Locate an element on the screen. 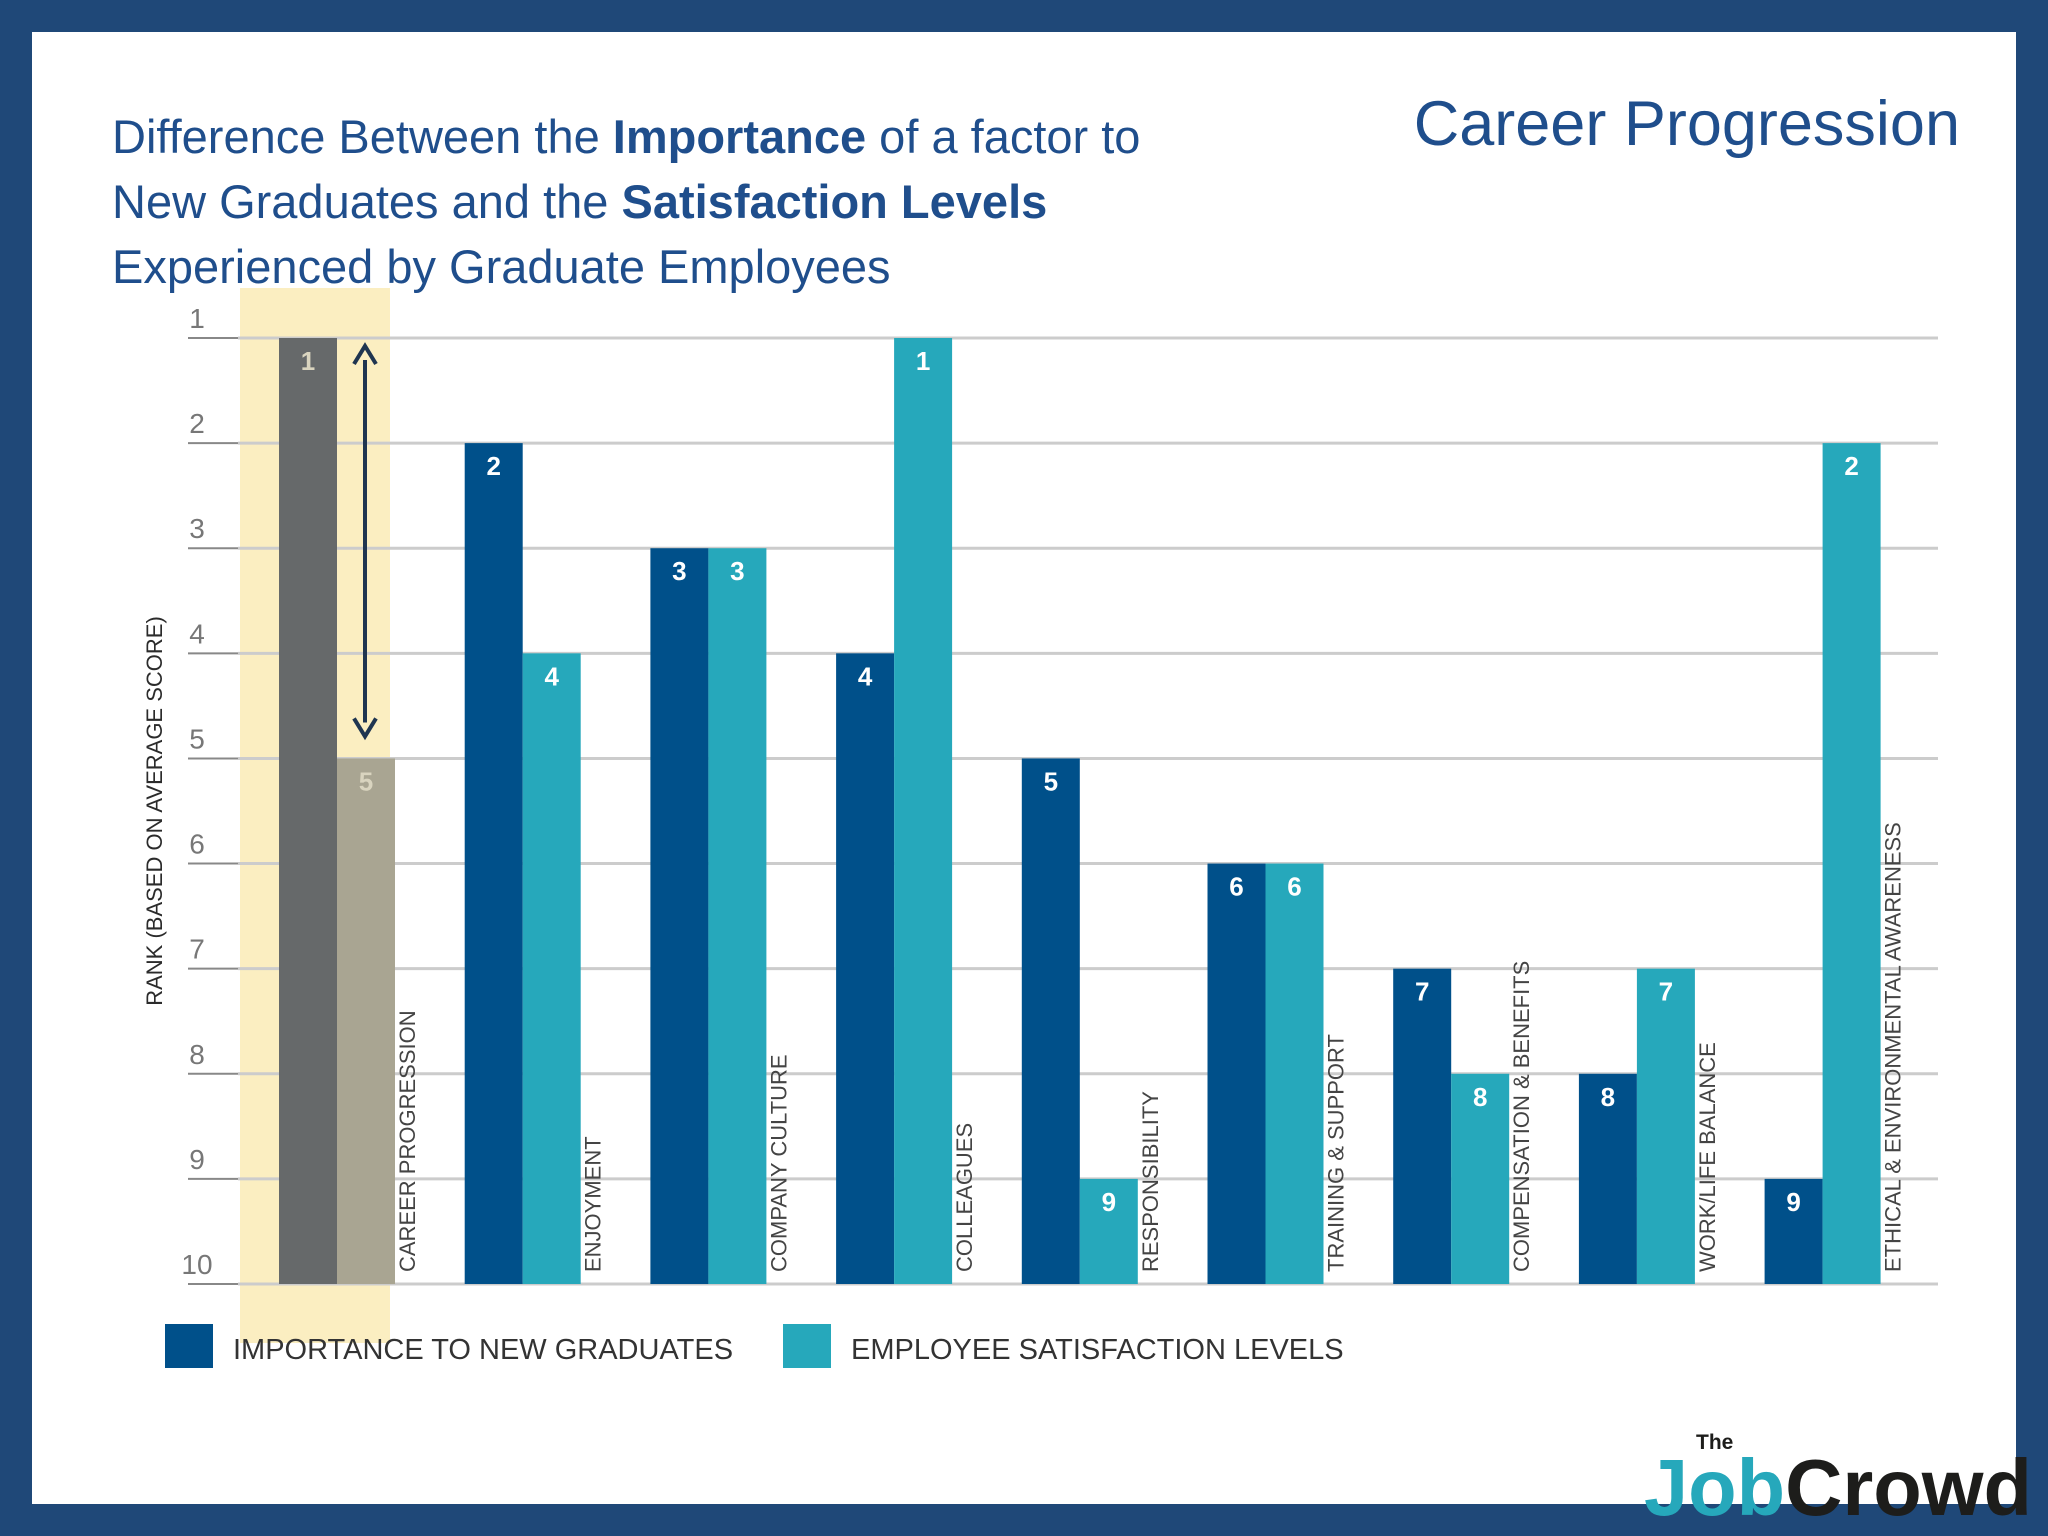 This screenshot has height=1536, width=2048. data-label-importance-3: 3 is located at coordinates (679, 571).